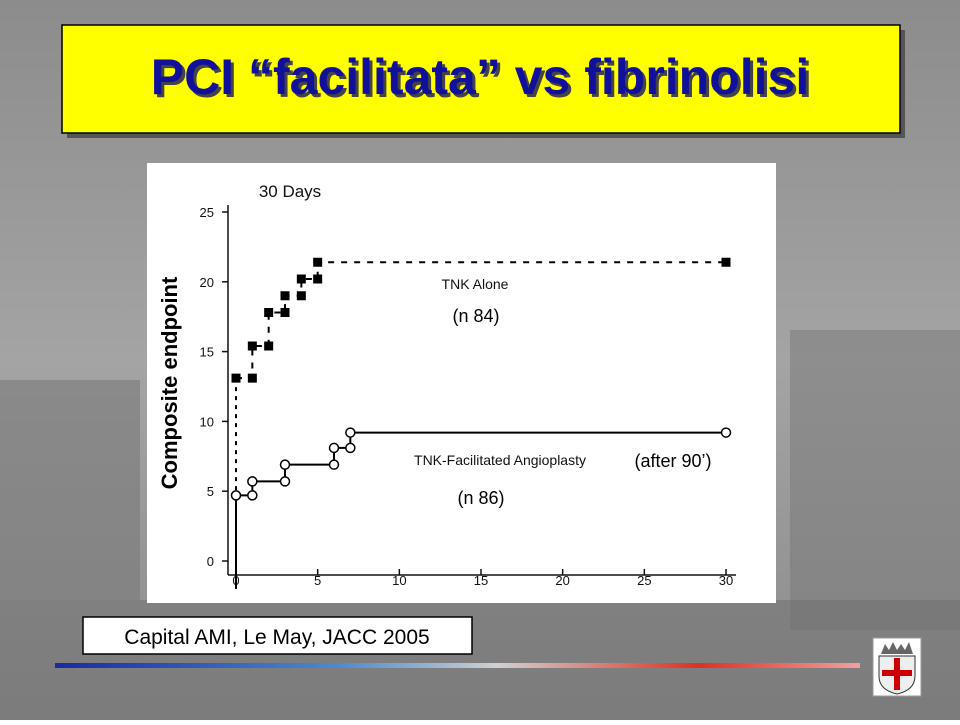 The image size is (960, 725). Describe the element at coordinates (207, 282) in the screenshot. I see `y-tick-label: 20` at that location.